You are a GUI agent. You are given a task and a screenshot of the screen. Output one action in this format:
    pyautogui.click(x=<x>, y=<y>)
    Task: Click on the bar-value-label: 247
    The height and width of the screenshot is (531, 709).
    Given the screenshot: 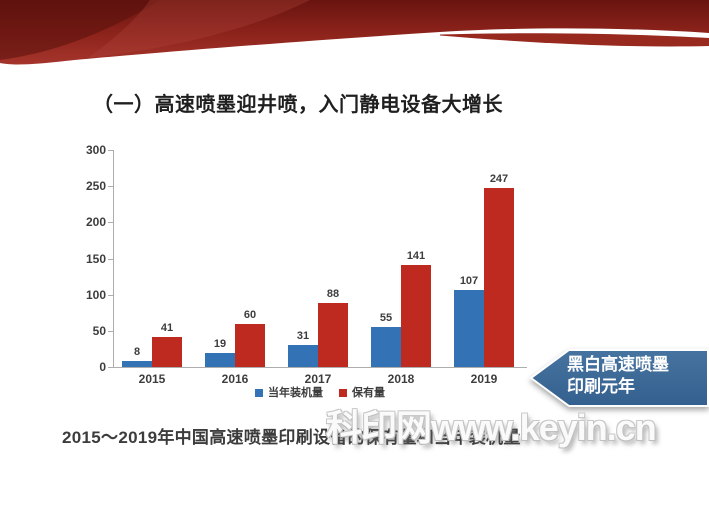 What is the action you would take?
    pyautogui.click(x=499, y=179)
    